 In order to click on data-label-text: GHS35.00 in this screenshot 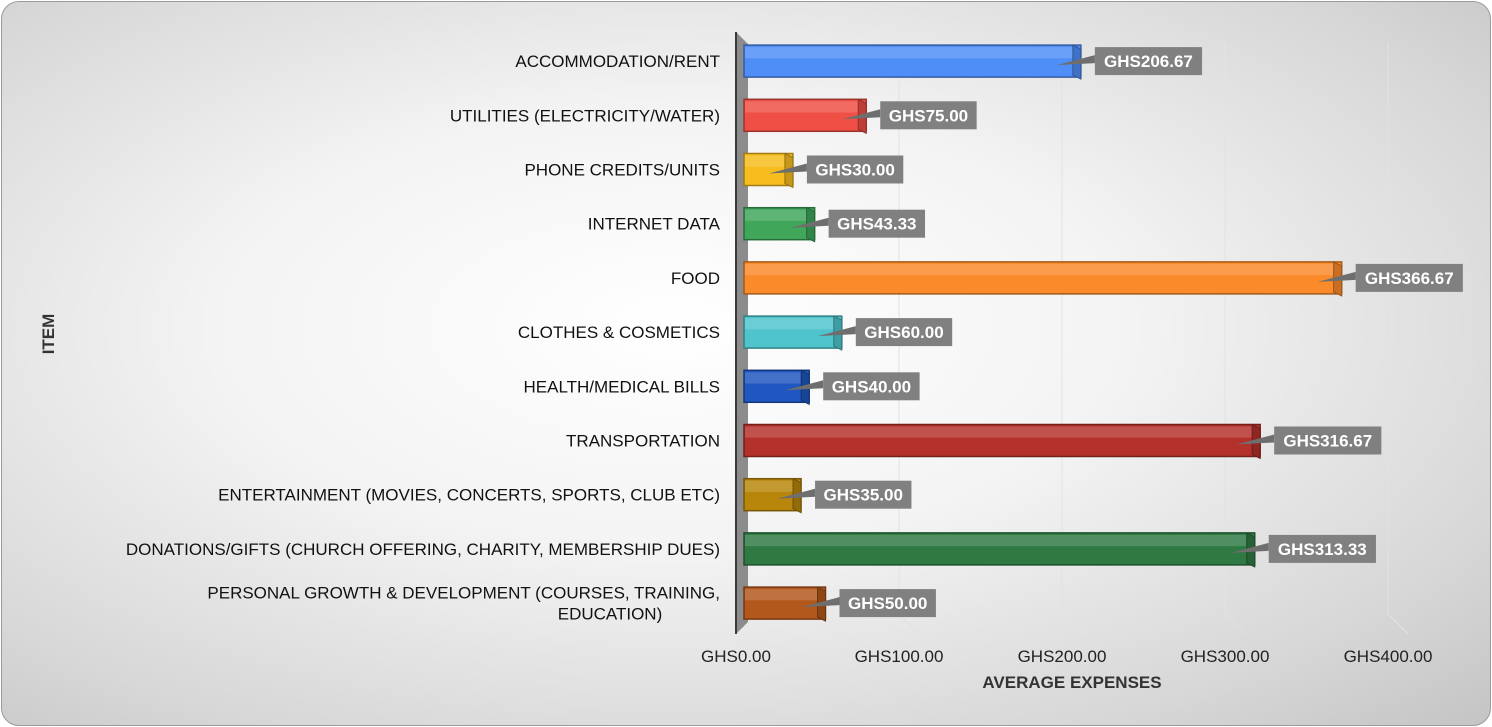, I will do `click(863, 495)`.